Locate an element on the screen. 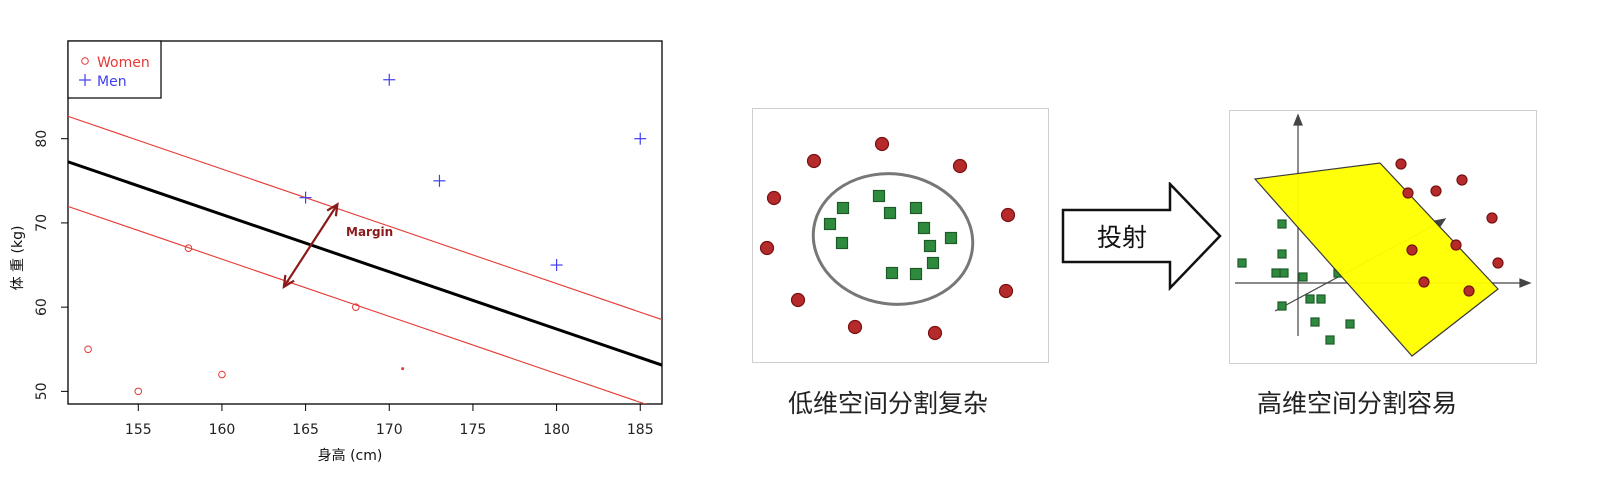 This screenshot has width=1599, height=497. low-dim-diagram is located at coordinates (887, 238).